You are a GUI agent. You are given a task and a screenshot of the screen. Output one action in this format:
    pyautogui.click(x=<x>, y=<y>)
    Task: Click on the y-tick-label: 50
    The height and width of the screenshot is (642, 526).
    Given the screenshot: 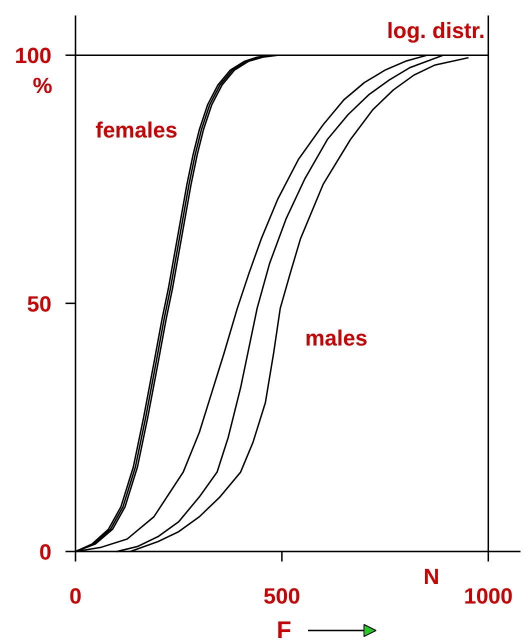 What is the action you would take?
    pyautogui.click(x=39, y=303)
    